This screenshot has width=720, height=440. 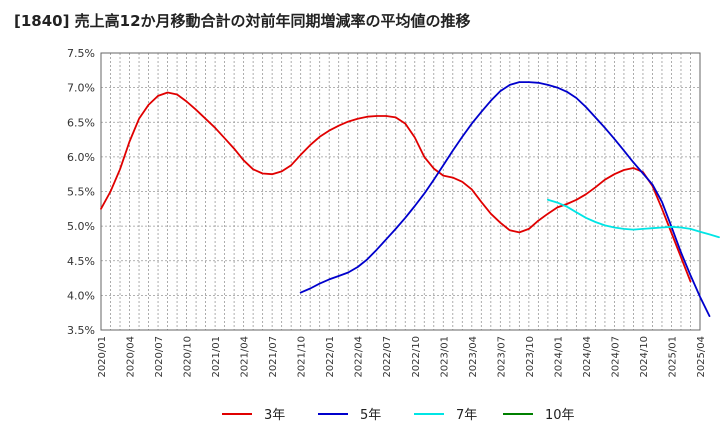 What do you see at coordinates (81, 88) in the screenshot?
I see `y-tick-label: 7.0%` at bounding box center [81, 88].